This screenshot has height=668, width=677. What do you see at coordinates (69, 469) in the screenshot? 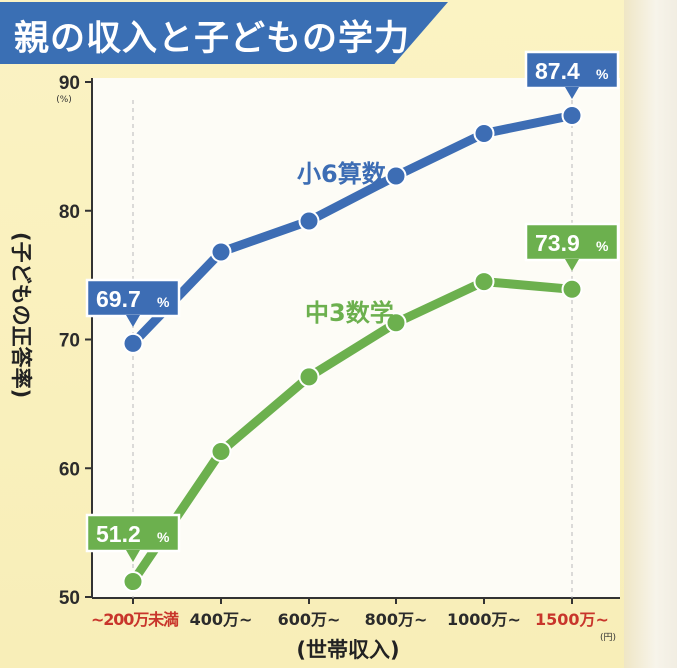
I see `y-tick-label: 60` at bounding box center [69, 469].